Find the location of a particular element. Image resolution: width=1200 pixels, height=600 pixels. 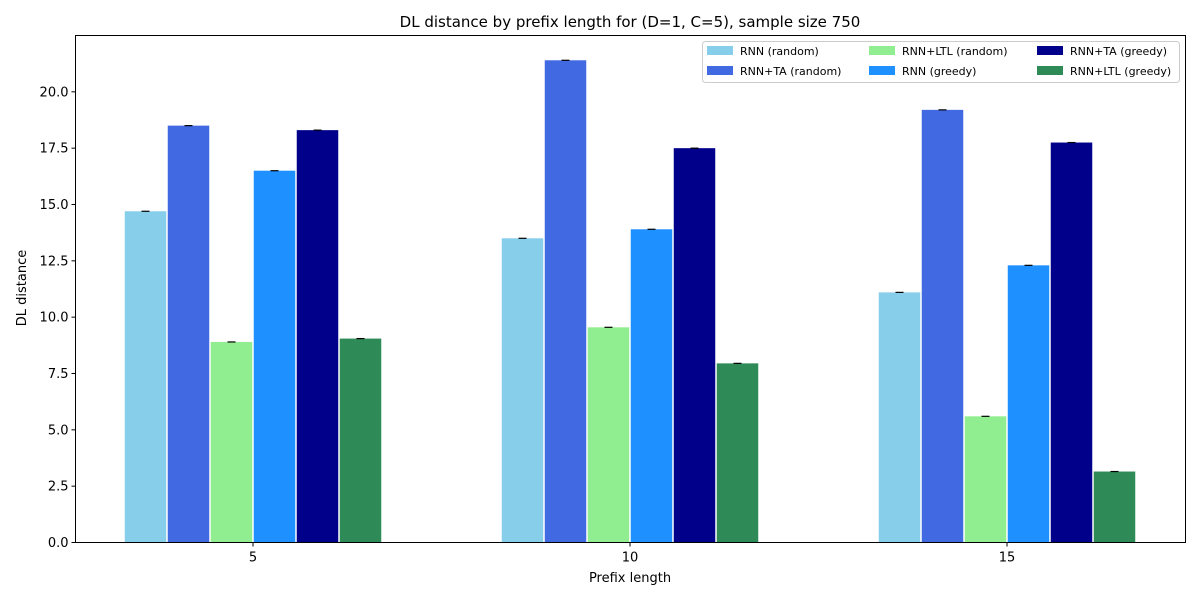

bar-series3-cat2 is located at coordinates (1028, 404).